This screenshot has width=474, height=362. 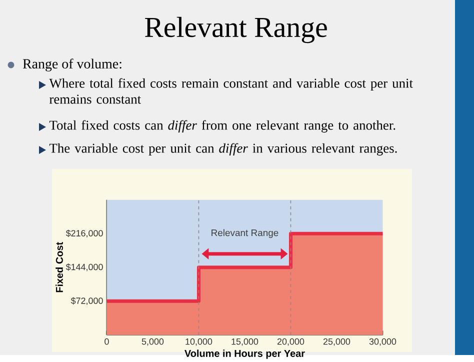 What do you see at coordinates (290, 342) in the screenshot?
I see `x-tick-label: 20,000` at bounding box center [290, 342].